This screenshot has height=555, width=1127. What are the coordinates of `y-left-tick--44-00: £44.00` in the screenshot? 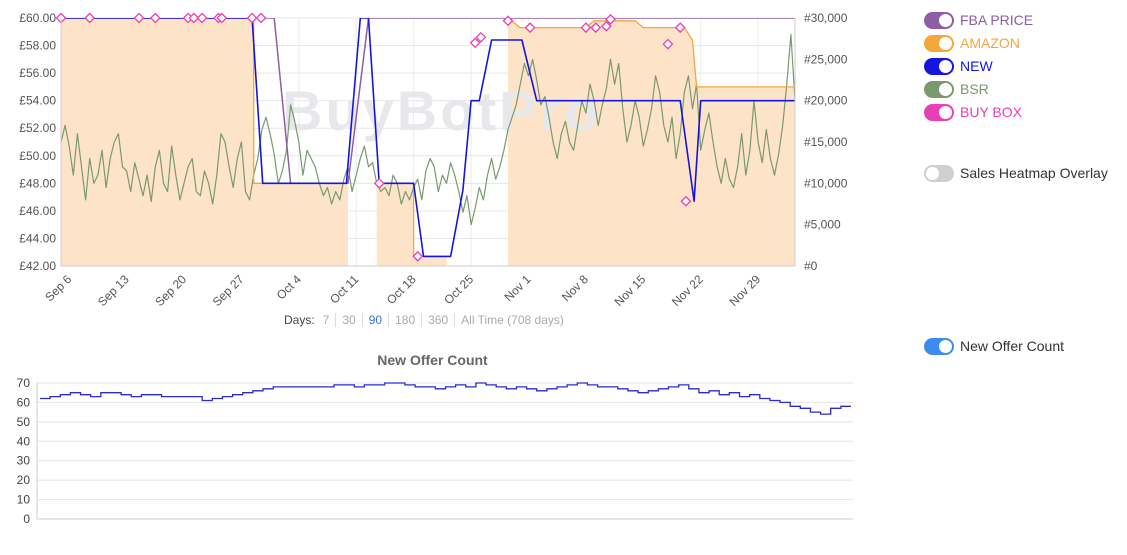 It's located at (37, 238).